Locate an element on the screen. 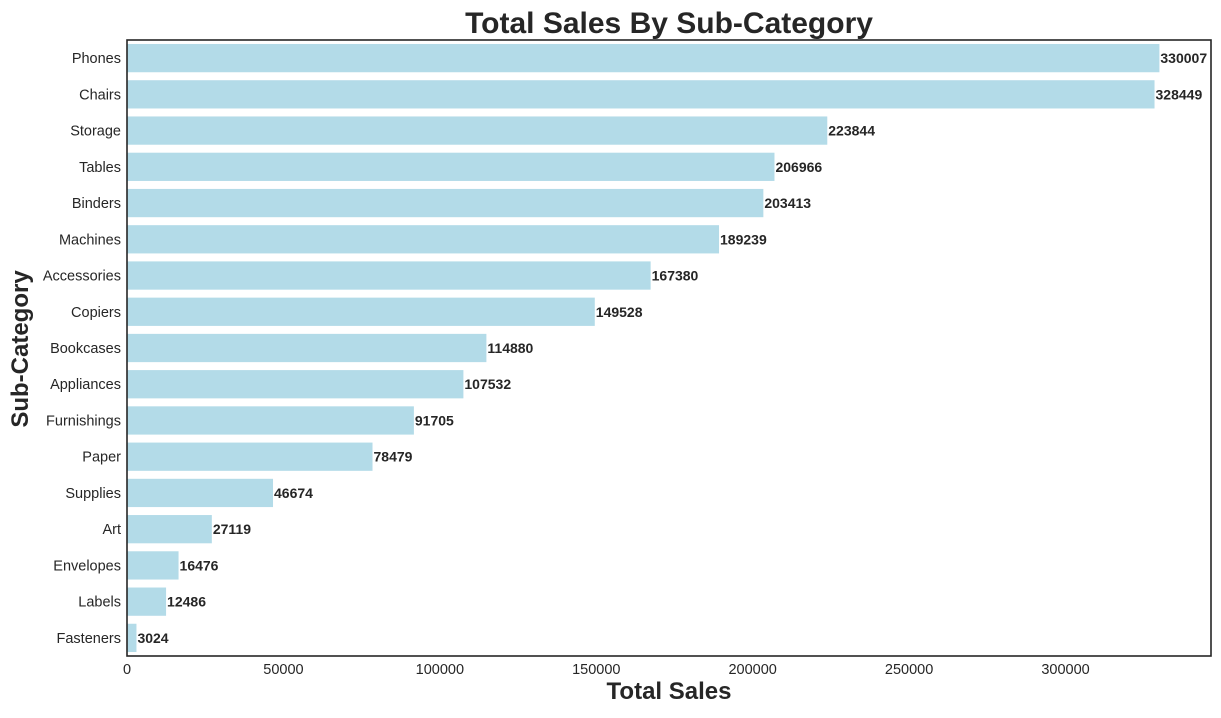  y-tick-label: Envelopes is located at coordinates (87, 566).